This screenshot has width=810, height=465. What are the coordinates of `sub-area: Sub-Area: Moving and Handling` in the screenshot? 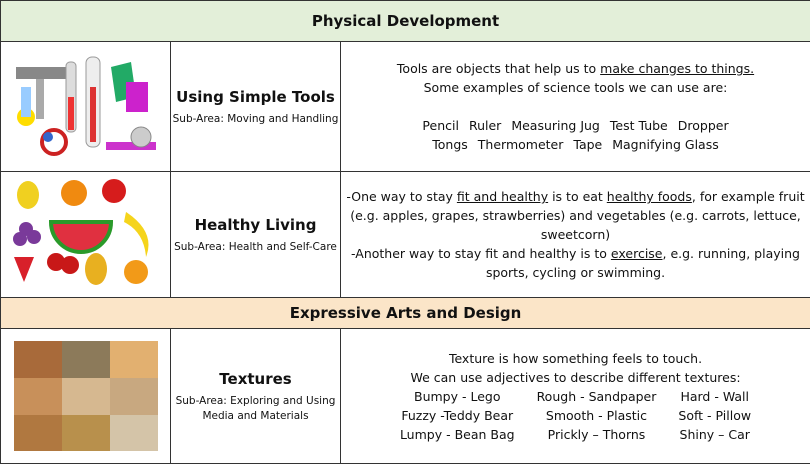 It's located at (255, 119).